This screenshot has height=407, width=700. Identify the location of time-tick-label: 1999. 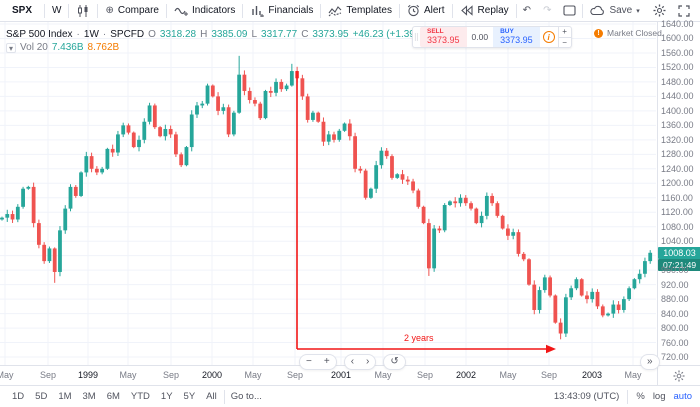
(88, 375).